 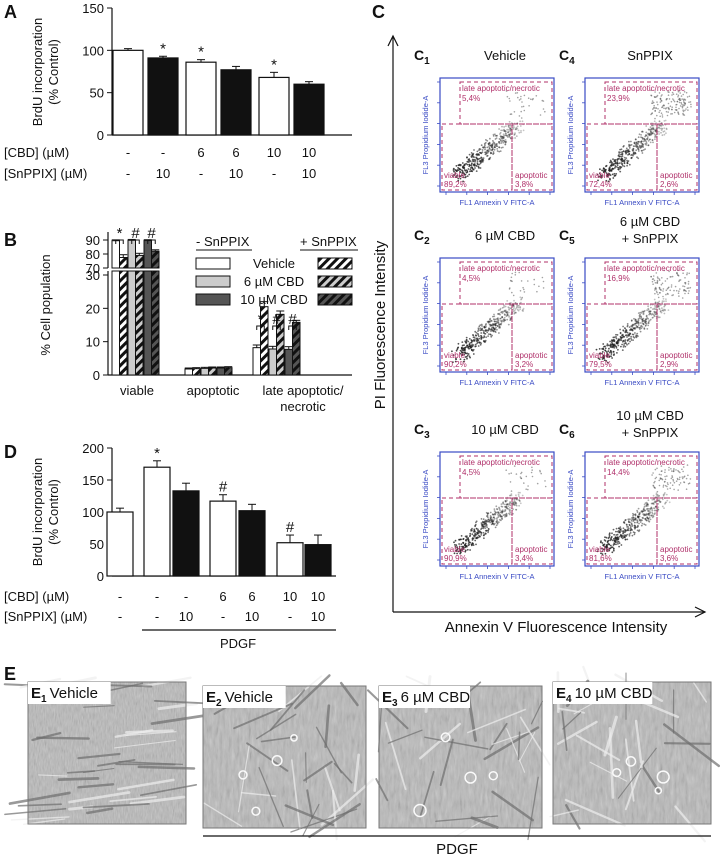 What do you see at coordinates (617, 772) in the screenshot?
I see `rounded-cell` at bounding box center [617, 772].